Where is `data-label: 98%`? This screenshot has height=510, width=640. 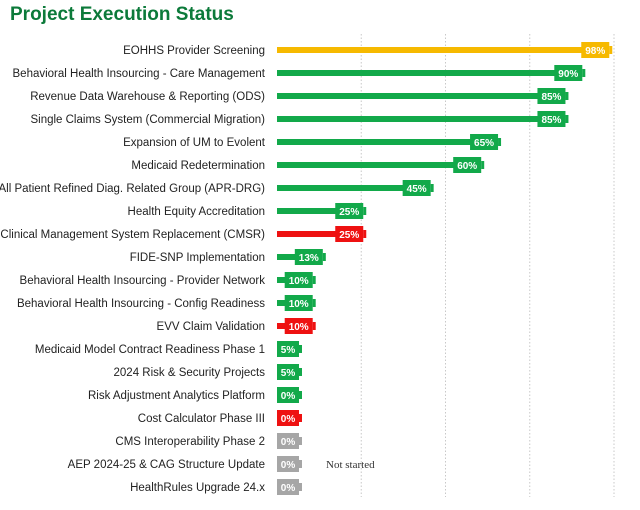 data-label: 98% is located at coordinates (595, 51).